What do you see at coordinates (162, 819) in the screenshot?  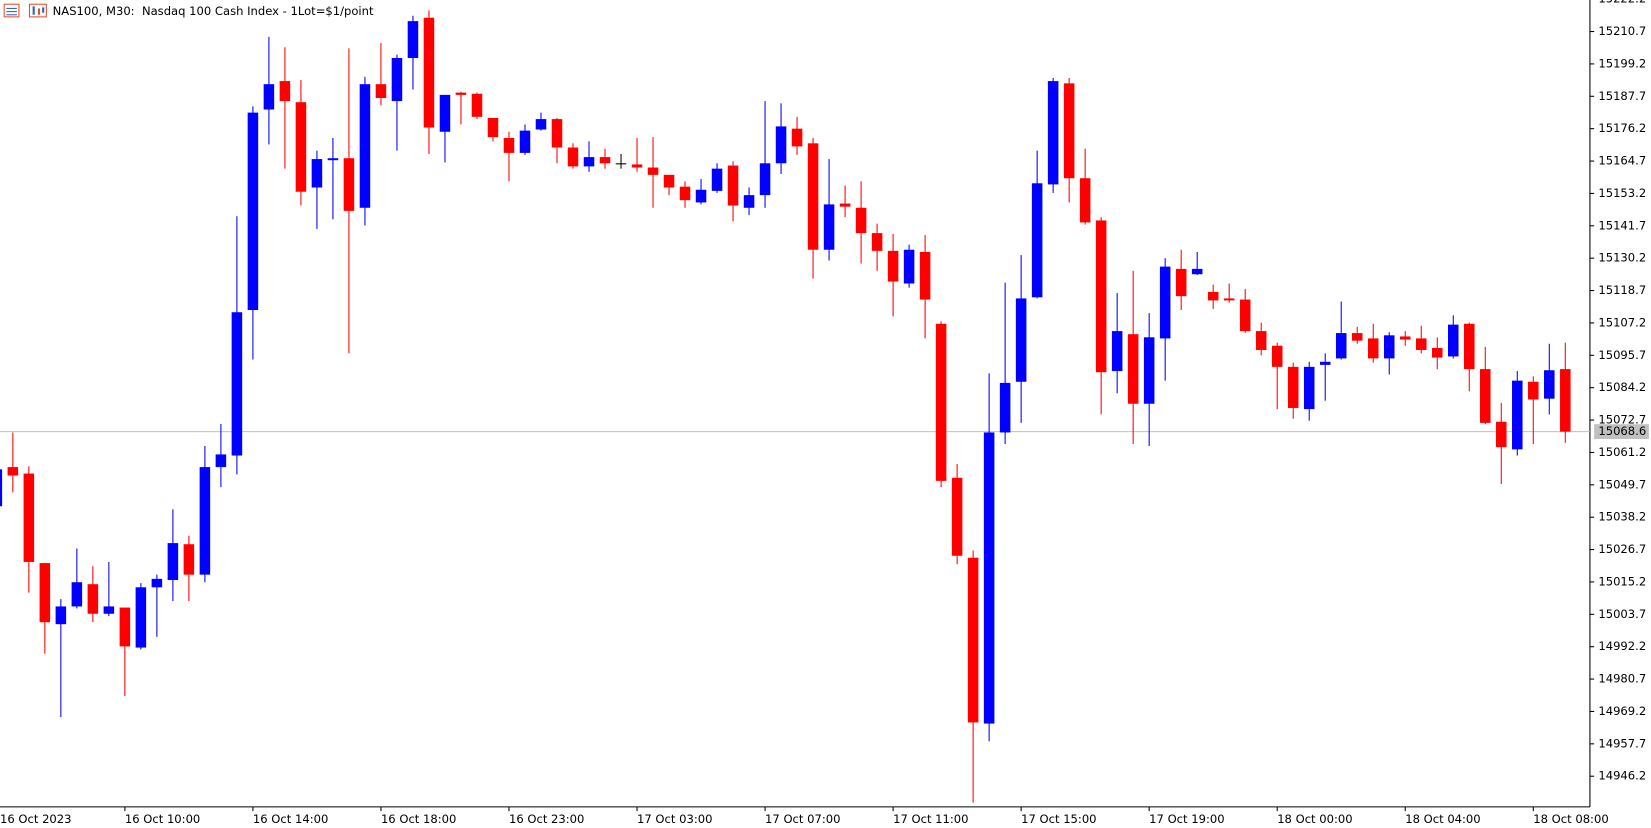 I see `x-tick-label: 16 Oct 10:00` at bounding box center [162, 819].